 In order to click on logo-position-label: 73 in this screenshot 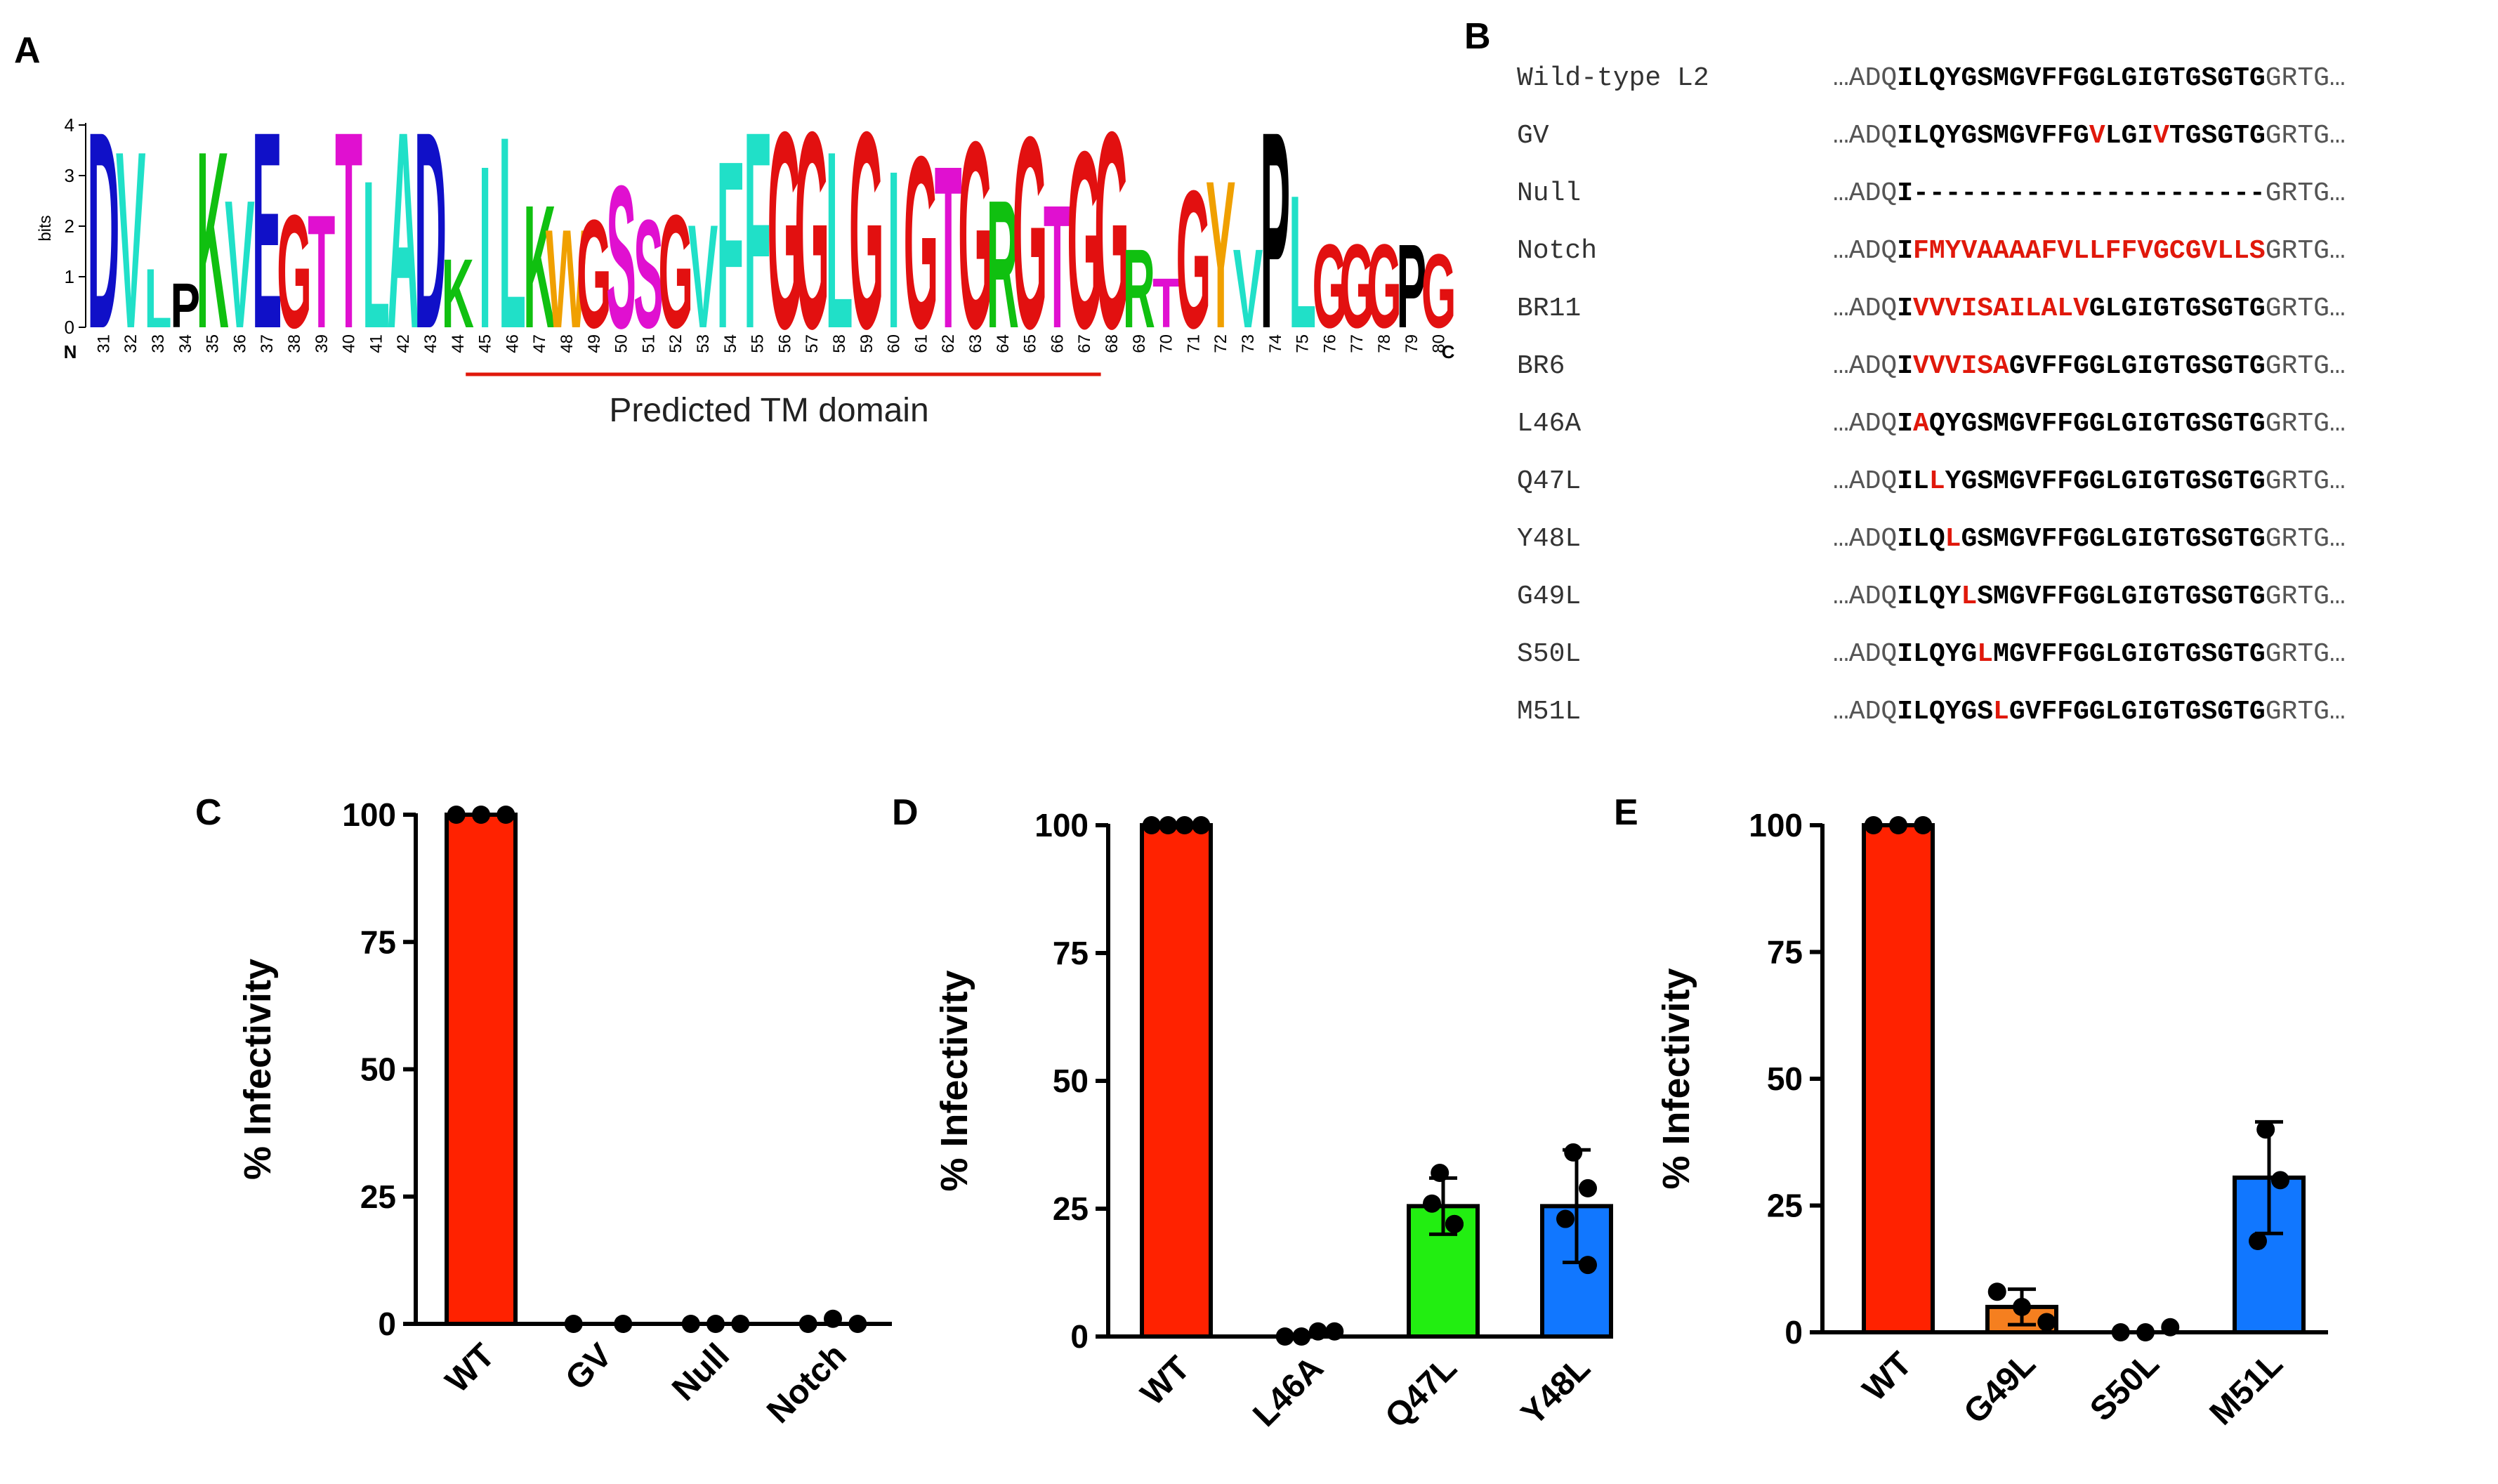, I will do `click(1248, 343)`.